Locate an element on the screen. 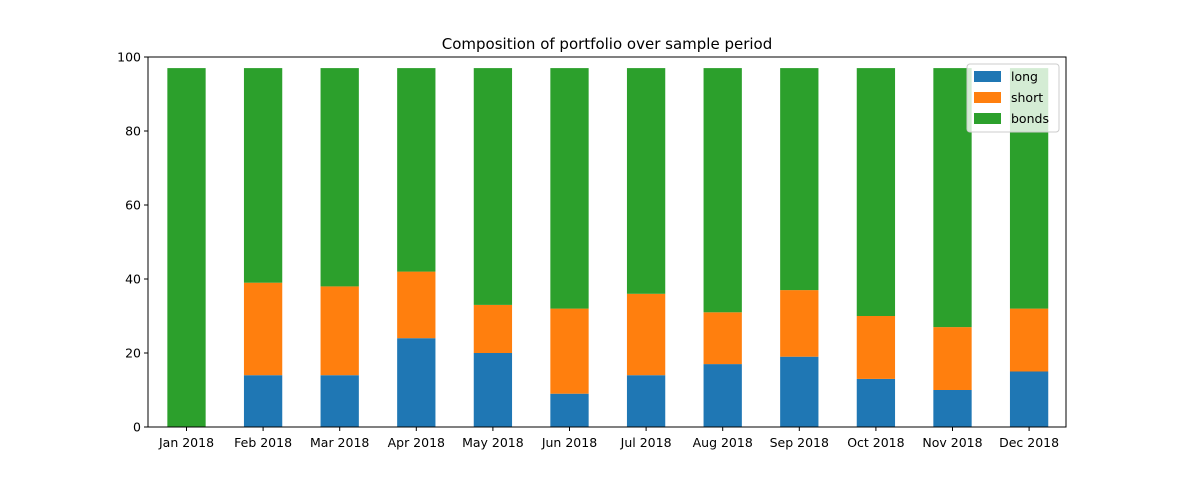 This screenshot has height=480, width=1185. x-tick-label: Apr 2018 is located at coordinates (416, 442).